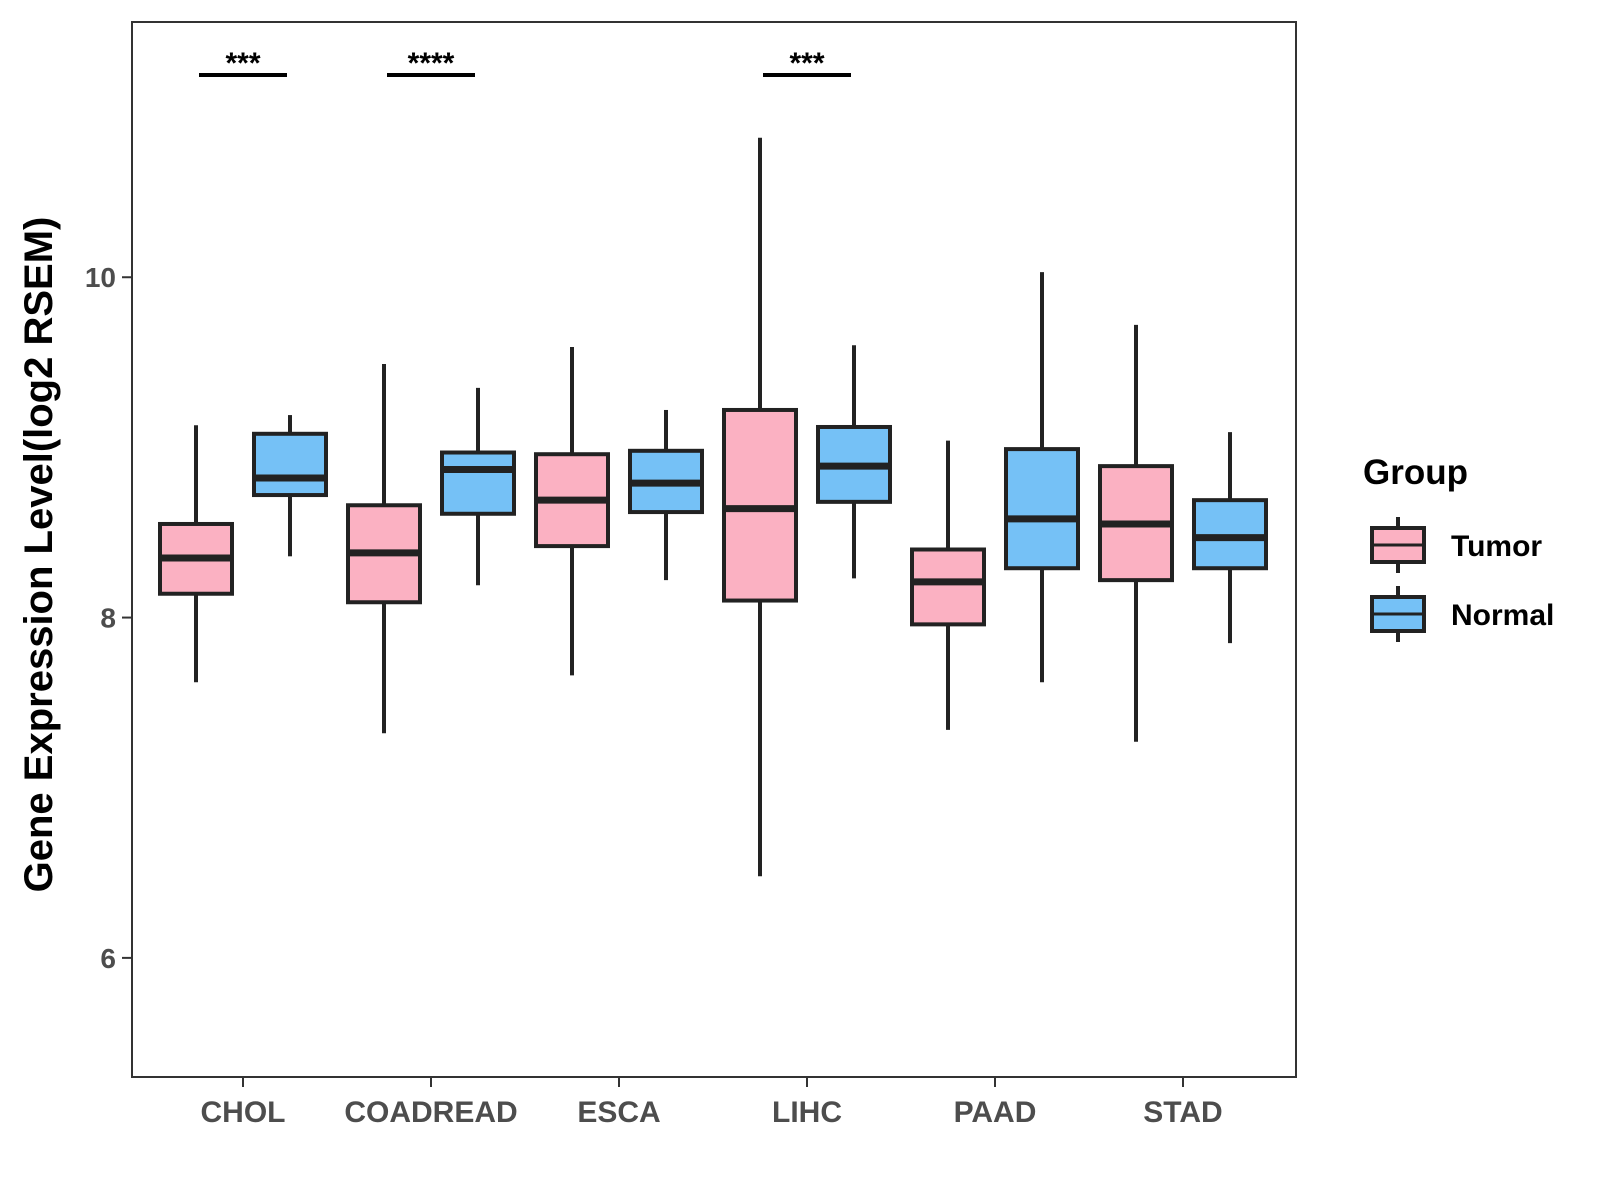  Describe the element at coordinates (430, 1112) in the screenshot. I see `x-tick-label-coadread: COADREAD` at that location.